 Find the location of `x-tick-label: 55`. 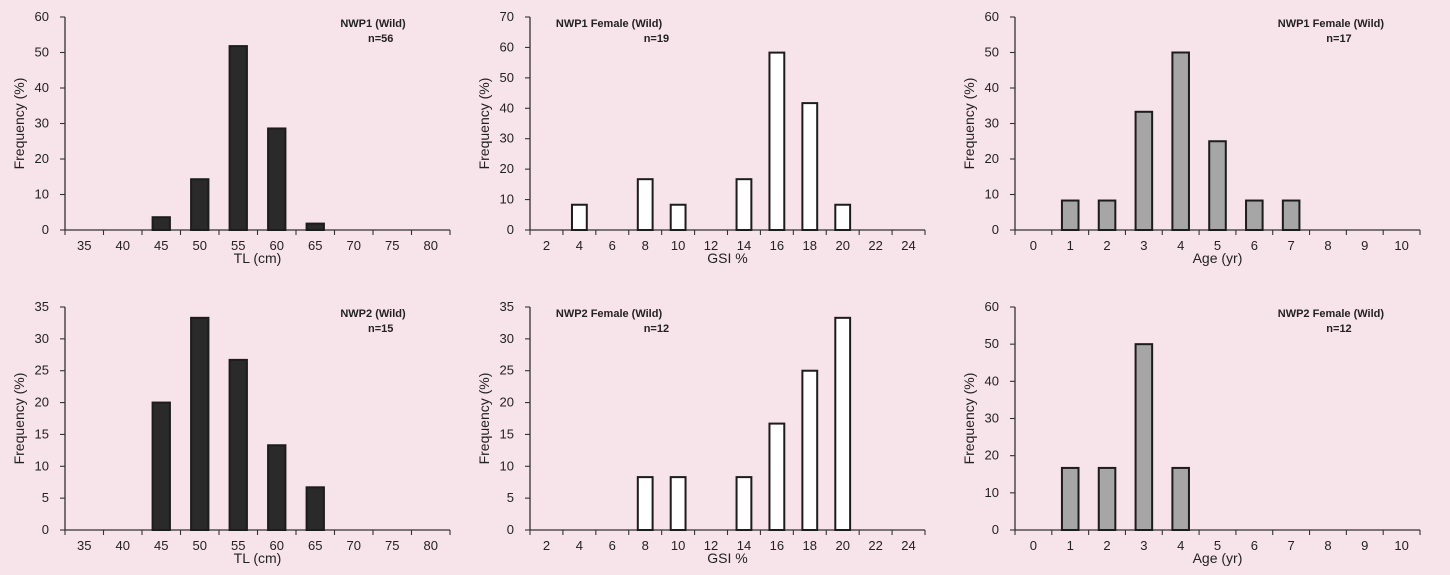

x-tick-label: 55 is located at coordinates (238, 545).